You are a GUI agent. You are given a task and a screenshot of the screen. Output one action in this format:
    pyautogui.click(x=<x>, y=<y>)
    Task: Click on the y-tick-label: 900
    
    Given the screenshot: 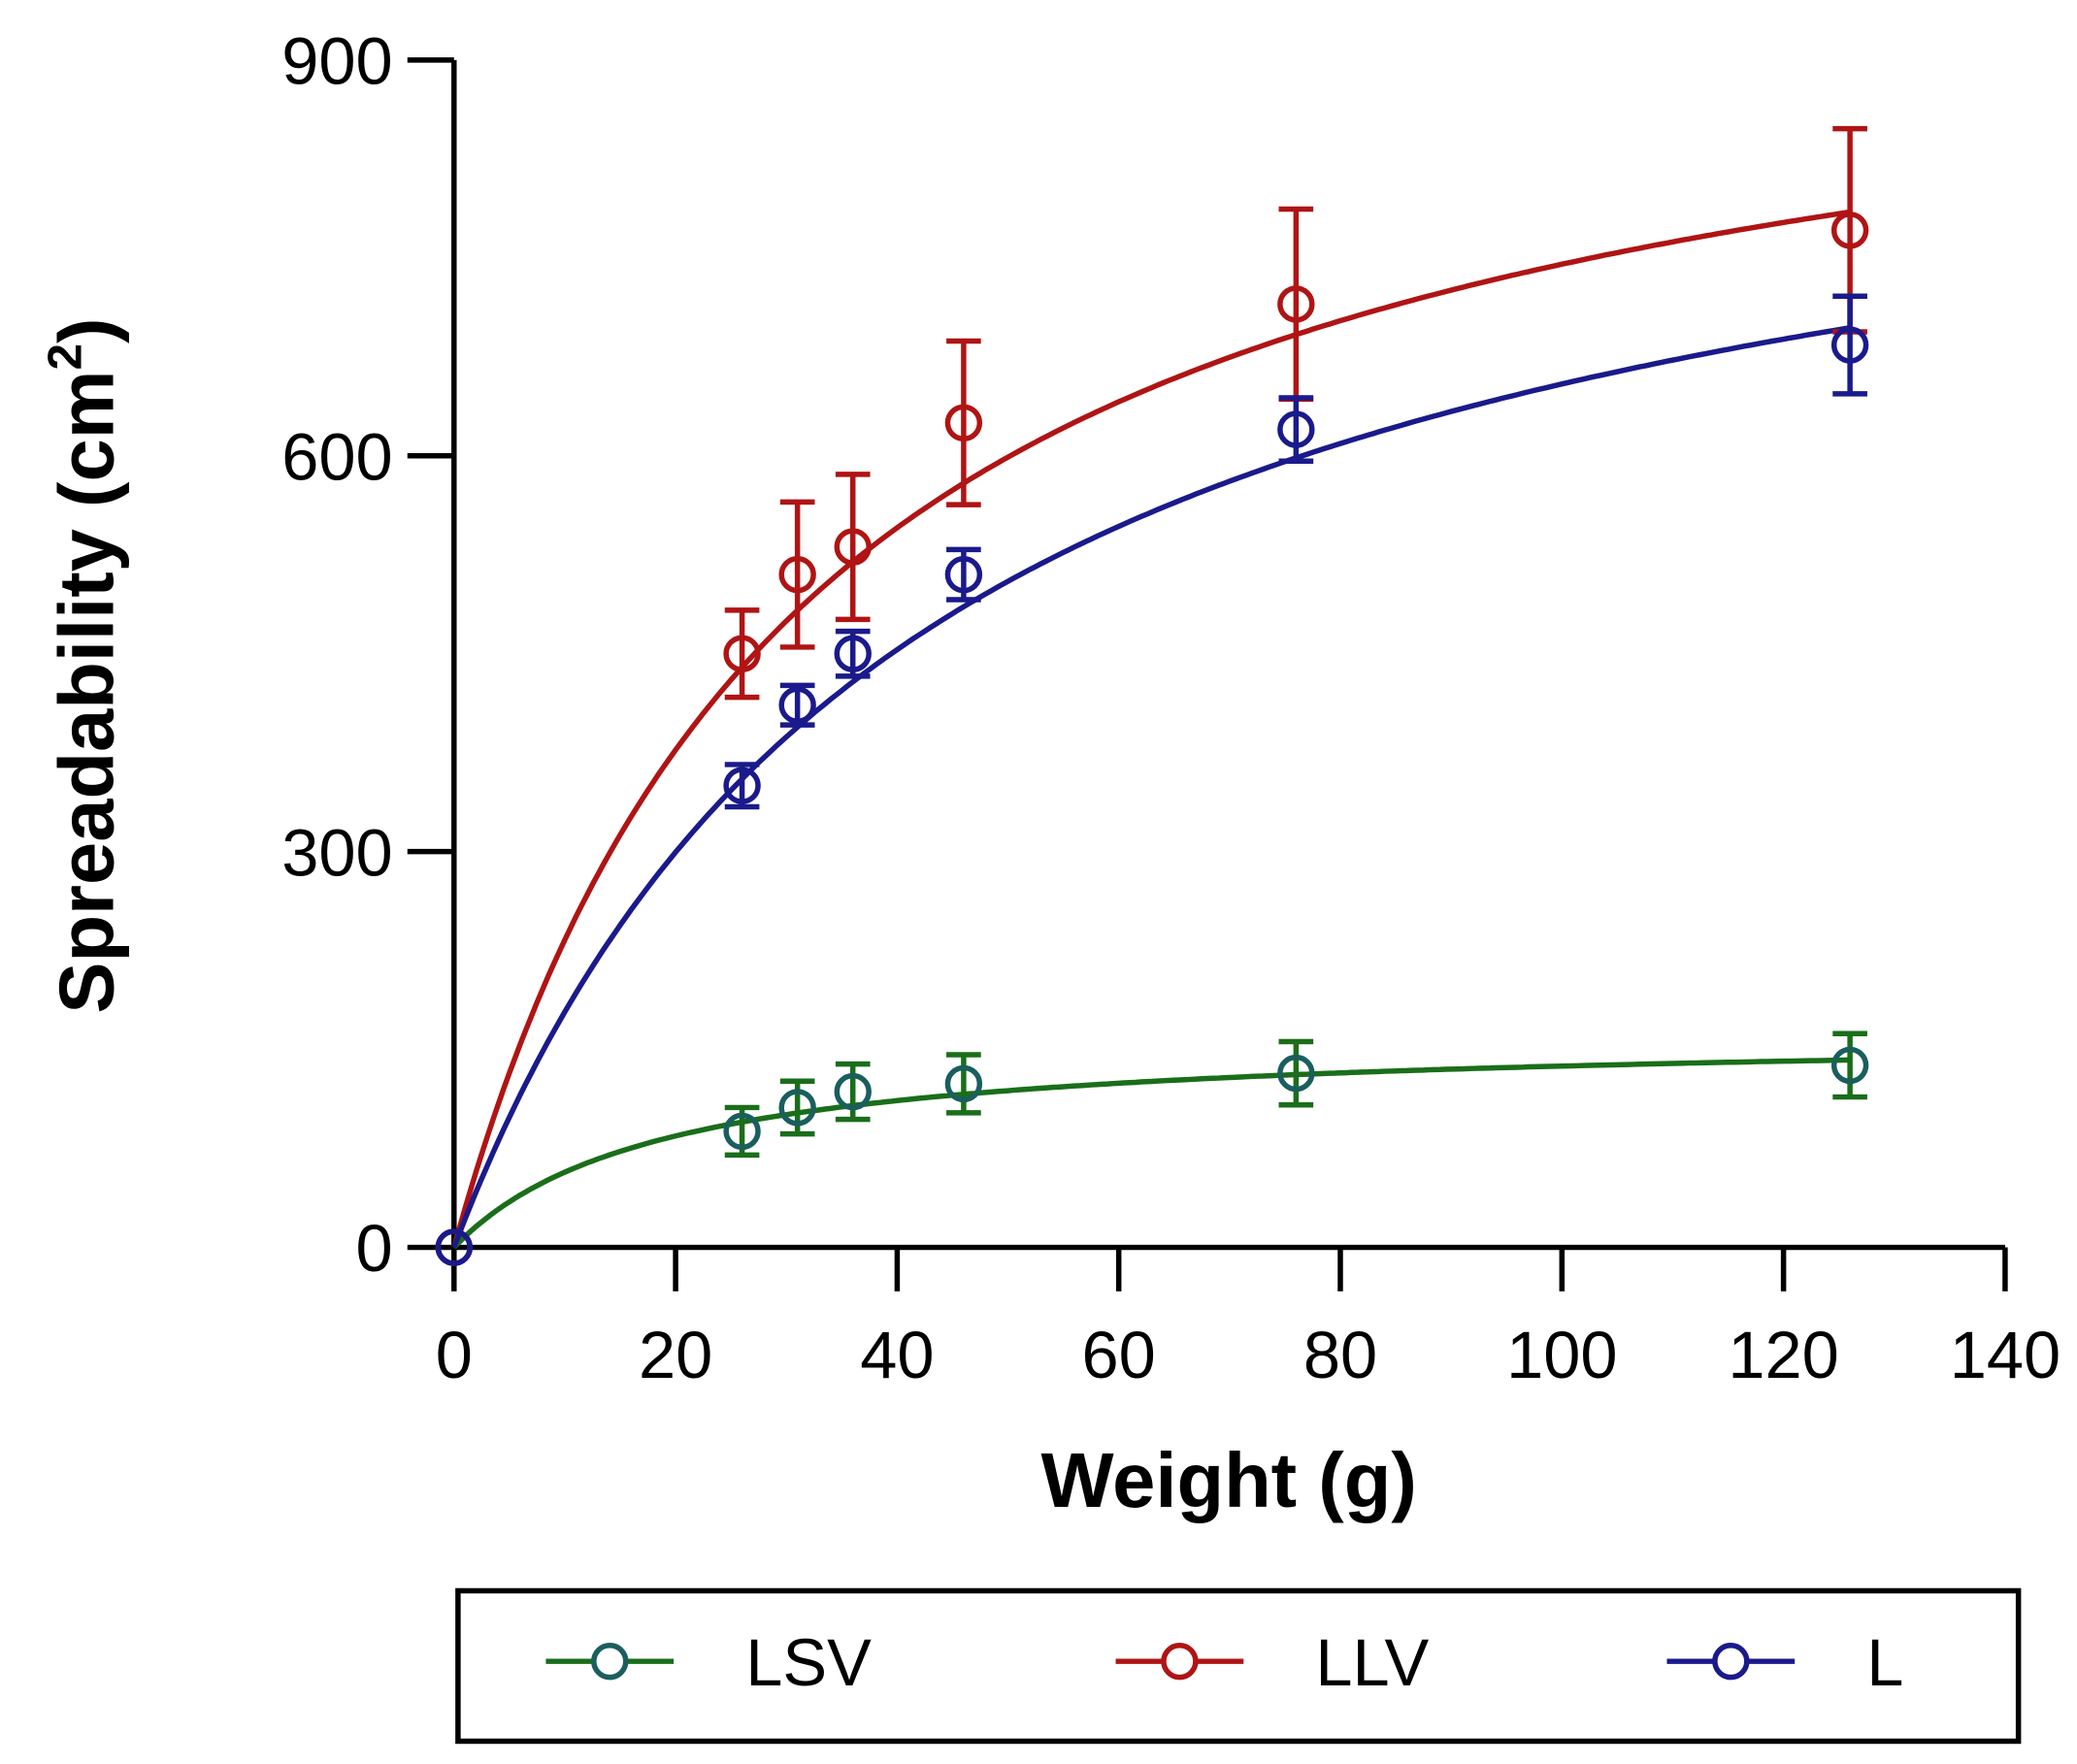 What is the action you would take?
    pyautogui.click(x=336, y=61)
    